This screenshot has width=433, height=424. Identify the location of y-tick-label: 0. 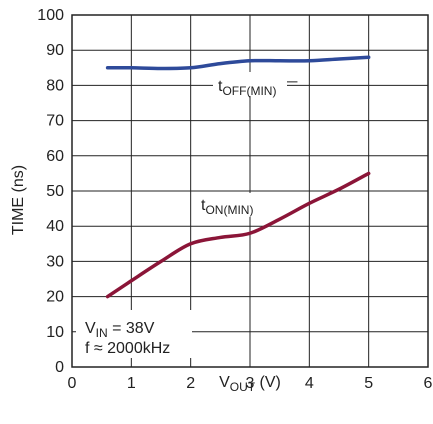
(59, 367).